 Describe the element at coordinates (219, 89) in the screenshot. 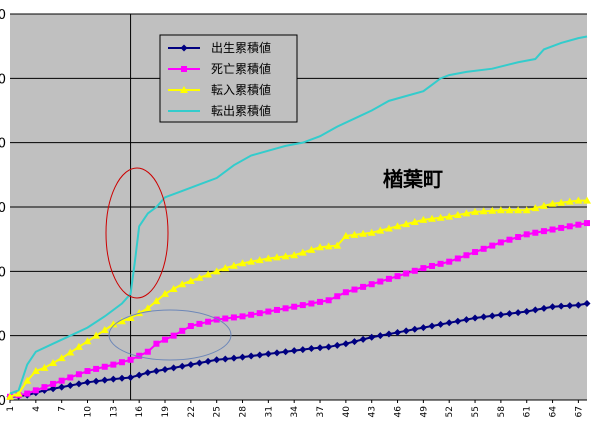

I see `legend-entry: 転入累積値` at that location.